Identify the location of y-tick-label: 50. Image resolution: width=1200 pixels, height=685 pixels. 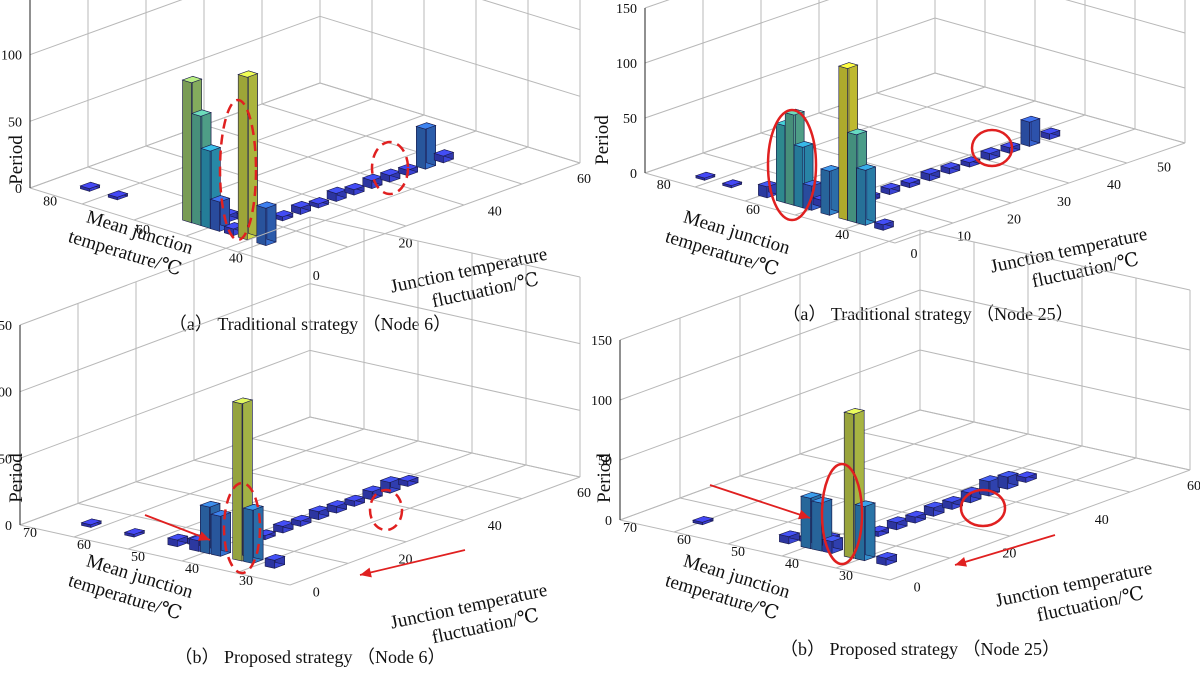
(138, 557).